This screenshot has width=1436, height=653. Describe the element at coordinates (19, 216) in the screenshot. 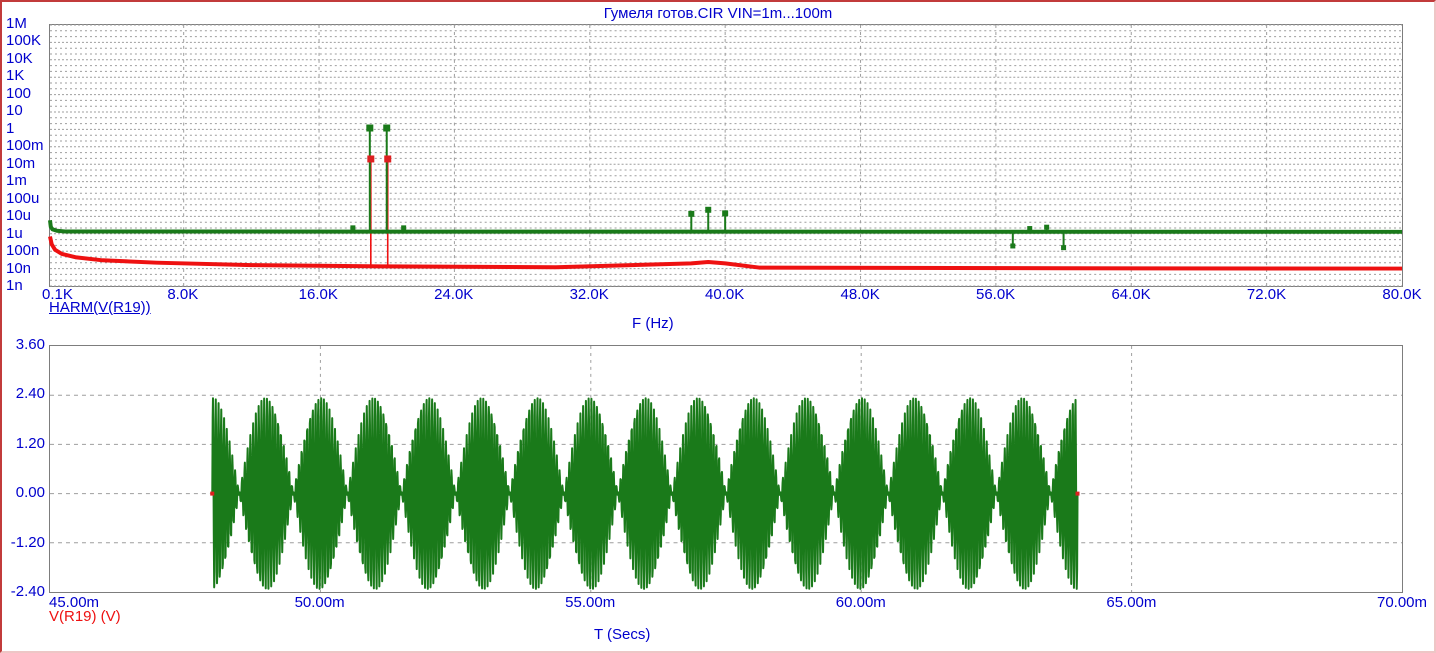

I see `tick-label: 10u` at that location.